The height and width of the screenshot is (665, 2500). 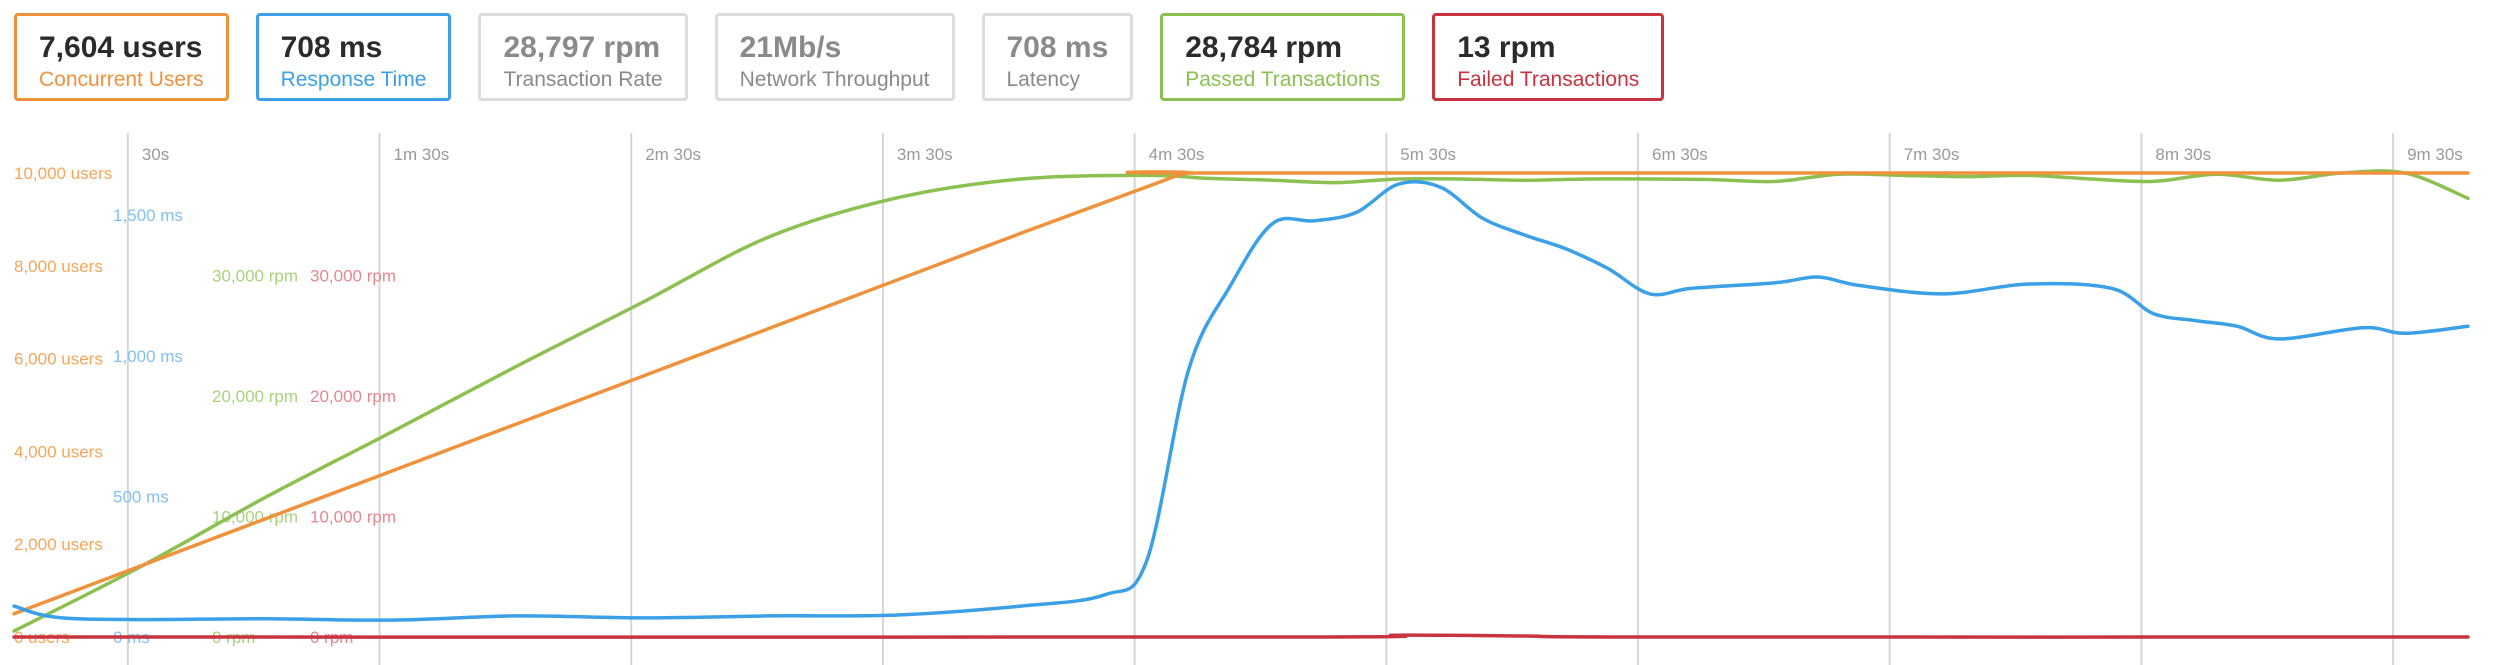 I want to click on series-line-failed-transactions, so click(x=1241, y=636).